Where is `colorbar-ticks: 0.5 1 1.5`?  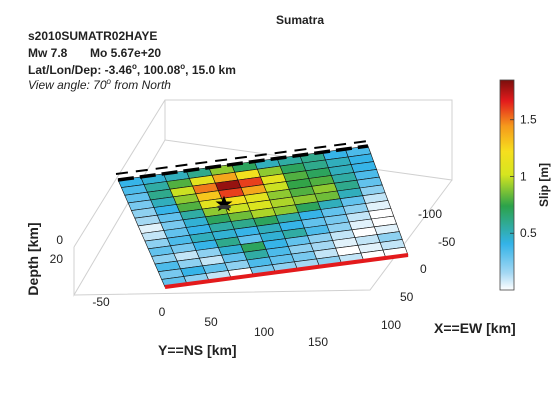 colorbar-ticks: 0.5 1 1.5 is located at coordinates (523, 176).